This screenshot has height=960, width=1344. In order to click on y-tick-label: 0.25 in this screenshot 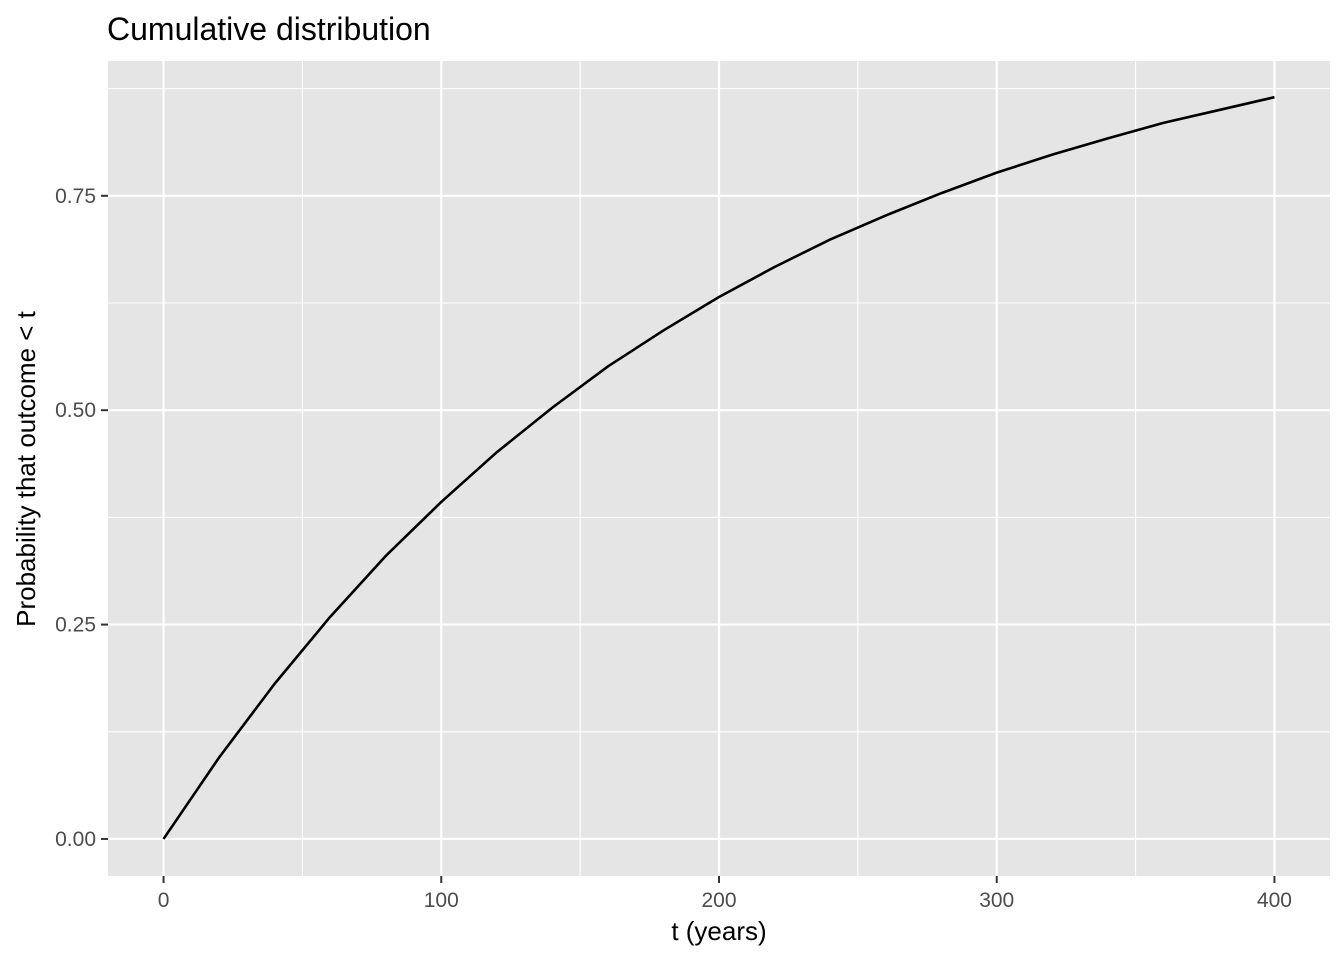, I will do `click(75, 625)`.